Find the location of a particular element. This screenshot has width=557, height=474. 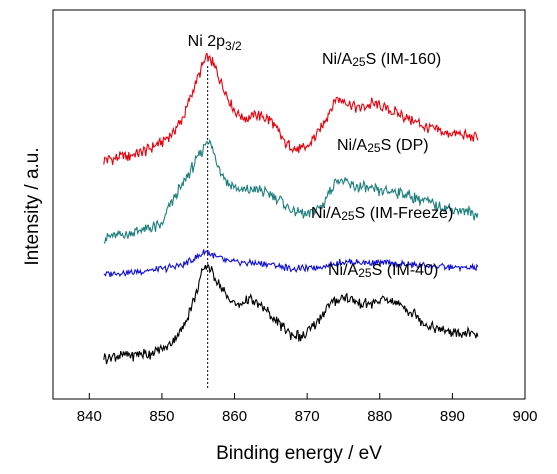

peak-annotation: Ni 2p3/2 is located at coordinates (215, 43).